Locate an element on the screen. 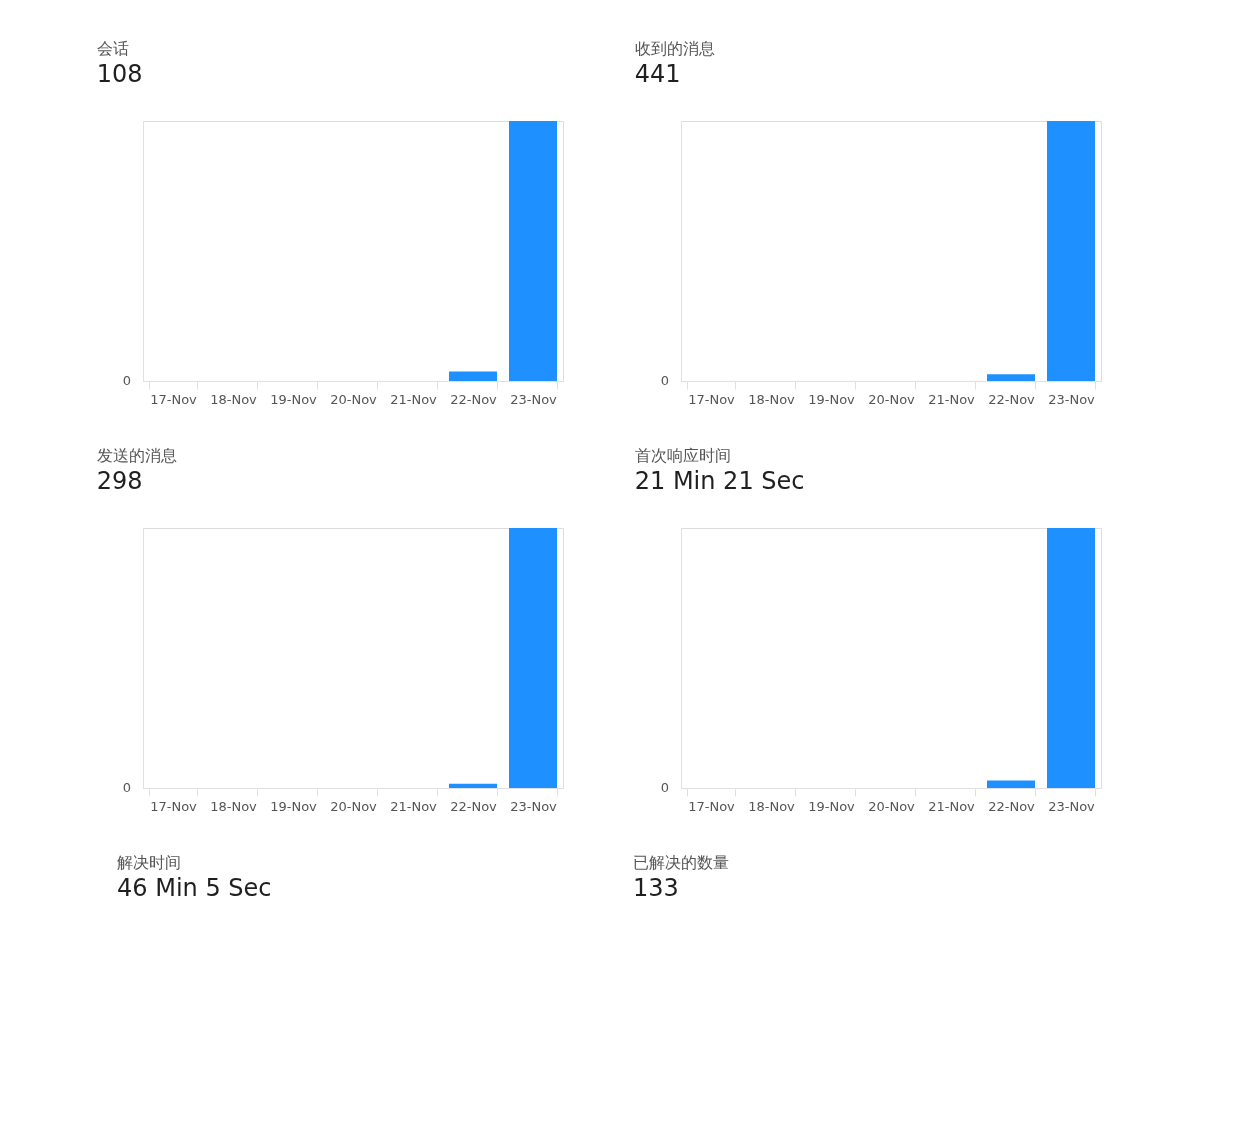 Image resolution: width=1252 pixels, height=1134 pixels. chart-title: 会话 is located at coordinates (112, 48).